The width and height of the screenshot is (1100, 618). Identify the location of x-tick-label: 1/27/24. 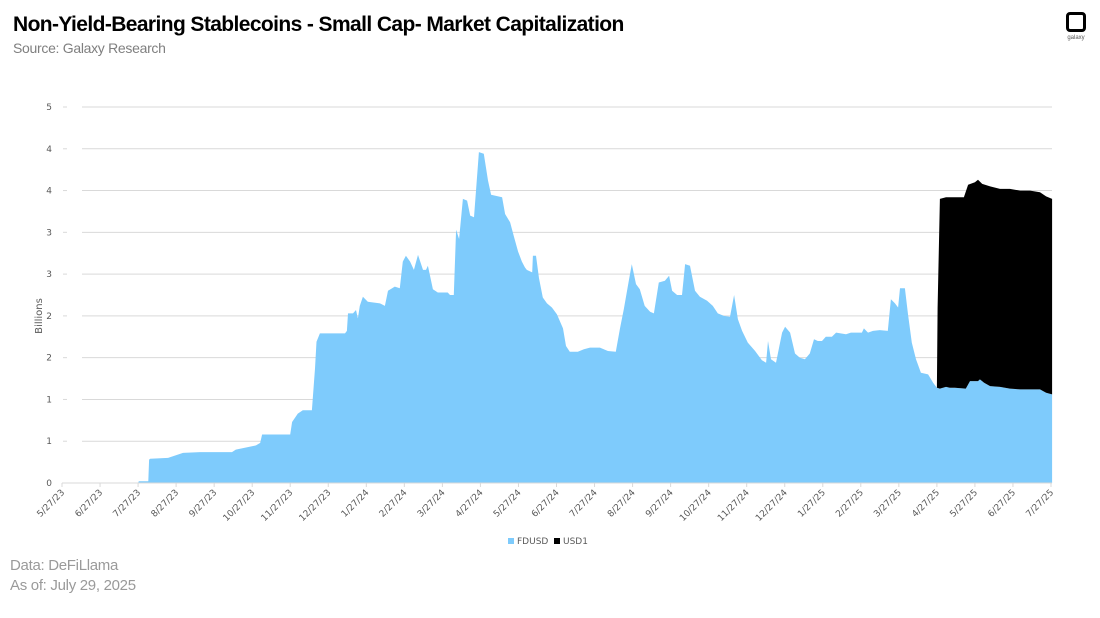
(356, 504).